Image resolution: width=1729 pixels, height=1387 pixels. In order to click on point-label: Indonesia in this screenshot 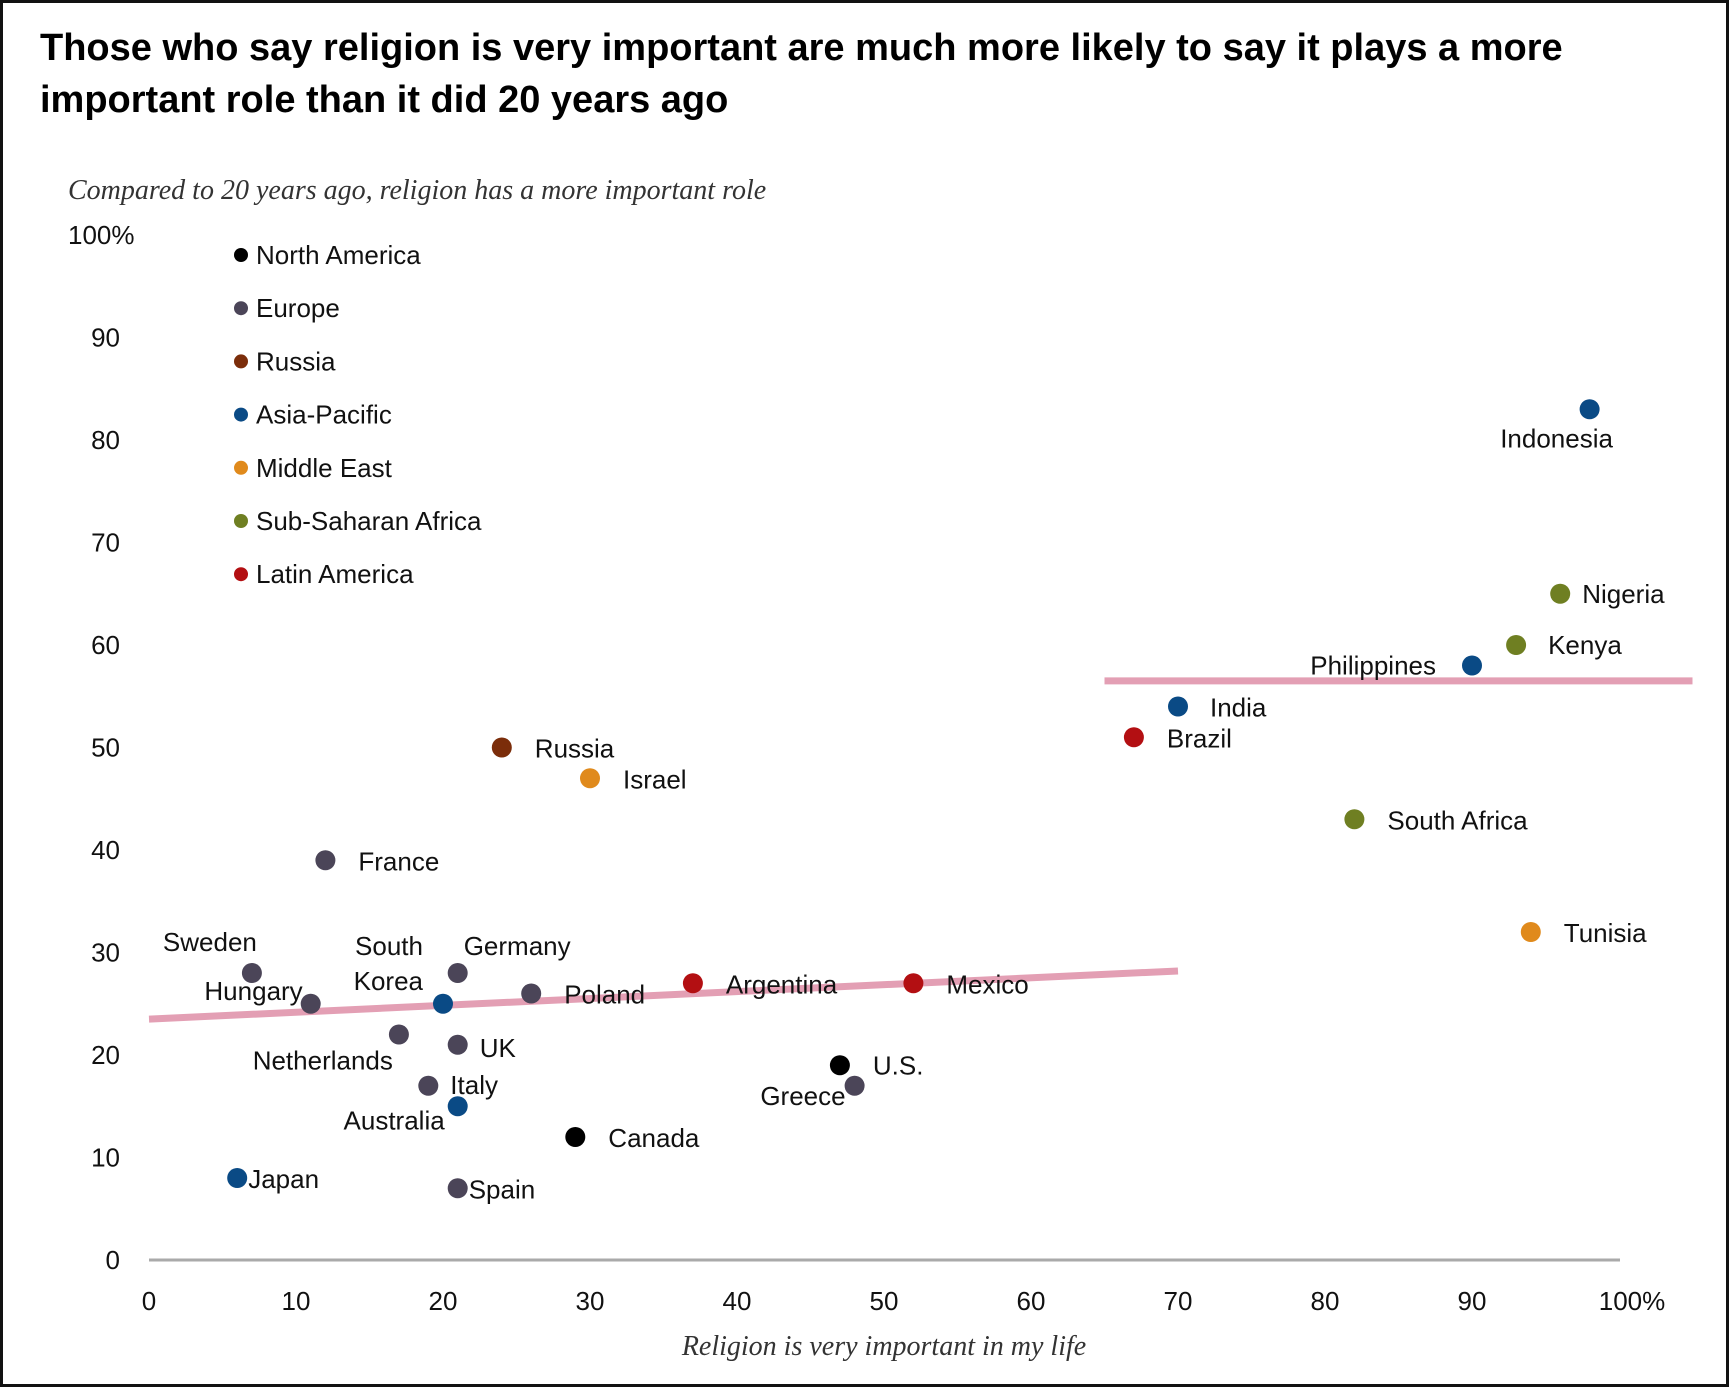, I will do `click(1556, 438)`.